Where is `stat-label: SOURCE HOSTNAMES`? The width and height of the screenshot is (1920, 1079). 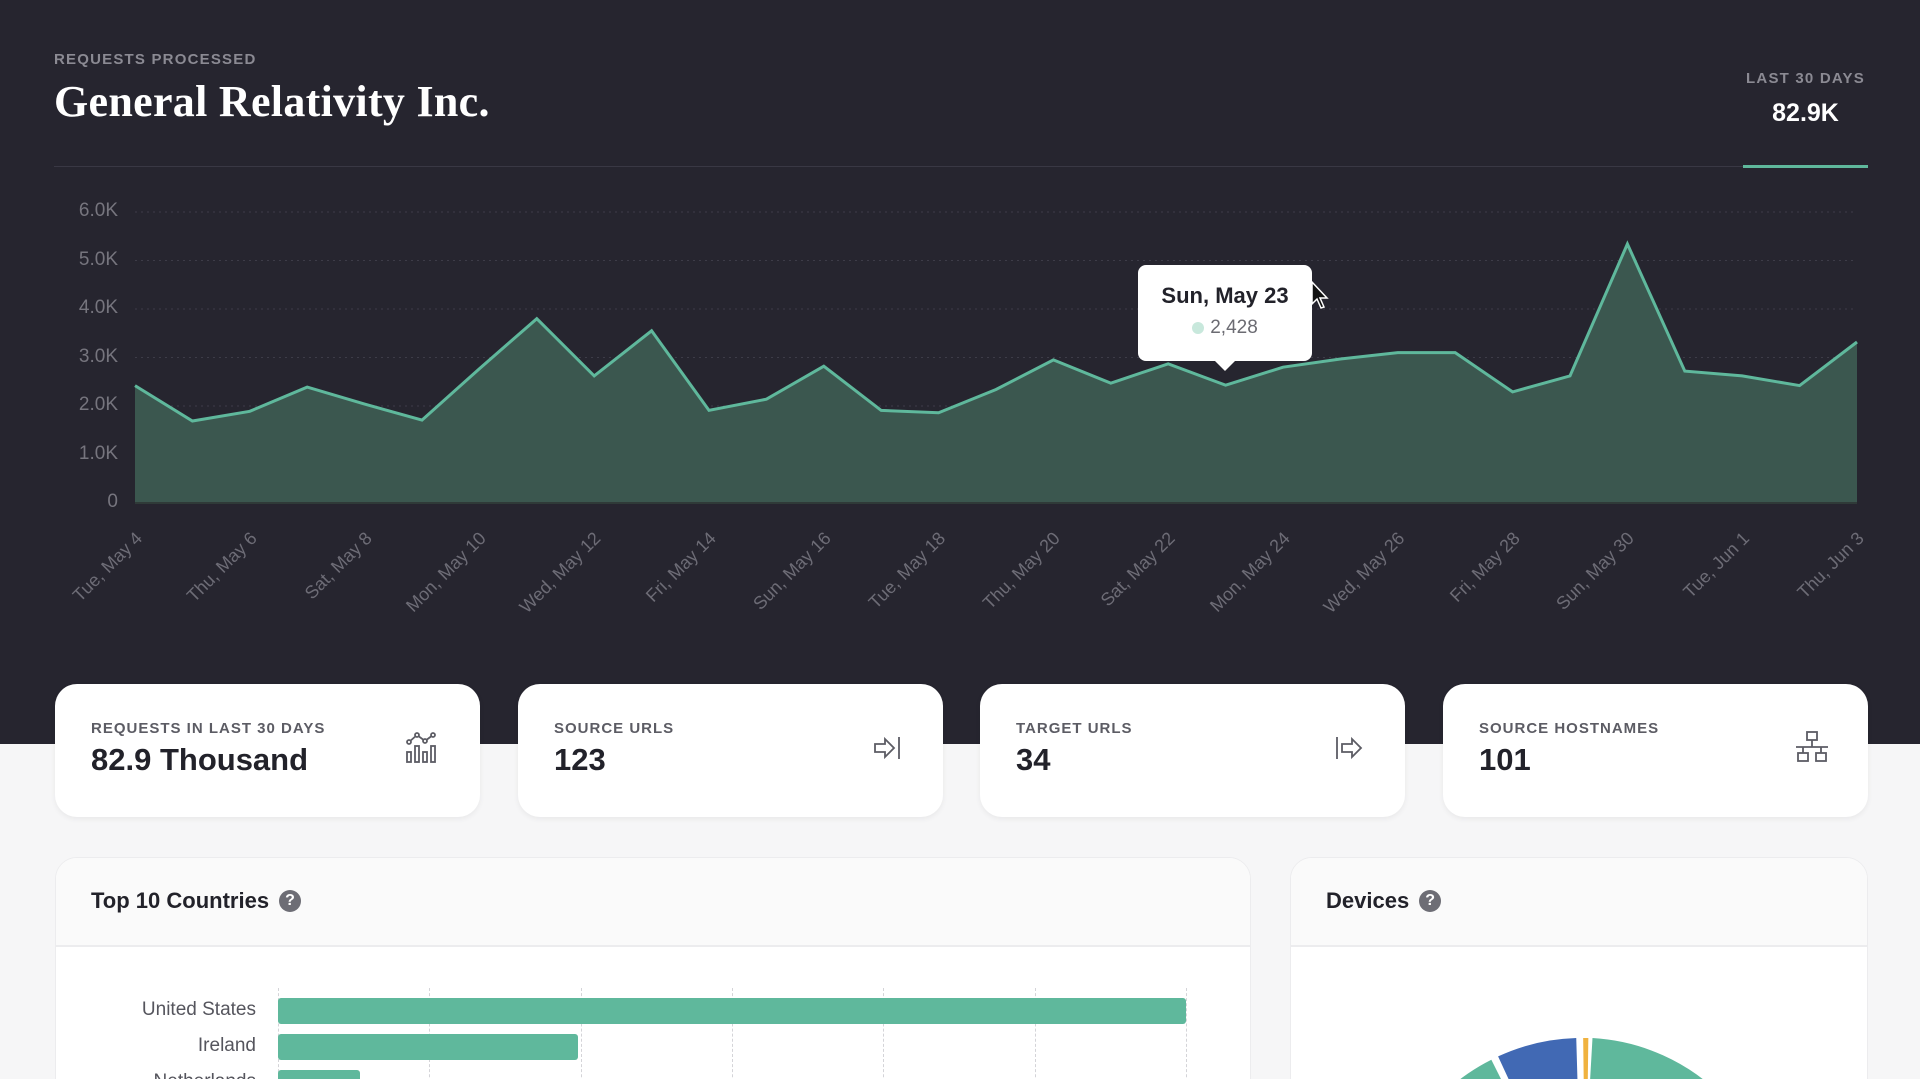
stat-label: SOURCE HOSTNAMES is located at coordinates (1569, 728).